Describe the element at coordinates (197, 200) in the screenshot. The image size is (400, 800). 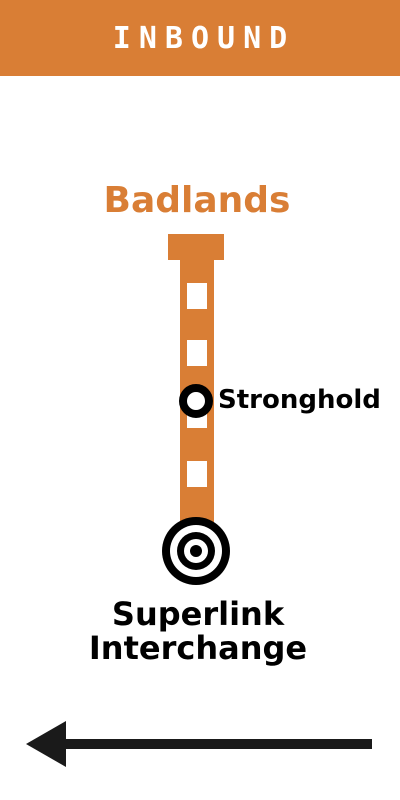
I see `line-name: Badlands` at that location.